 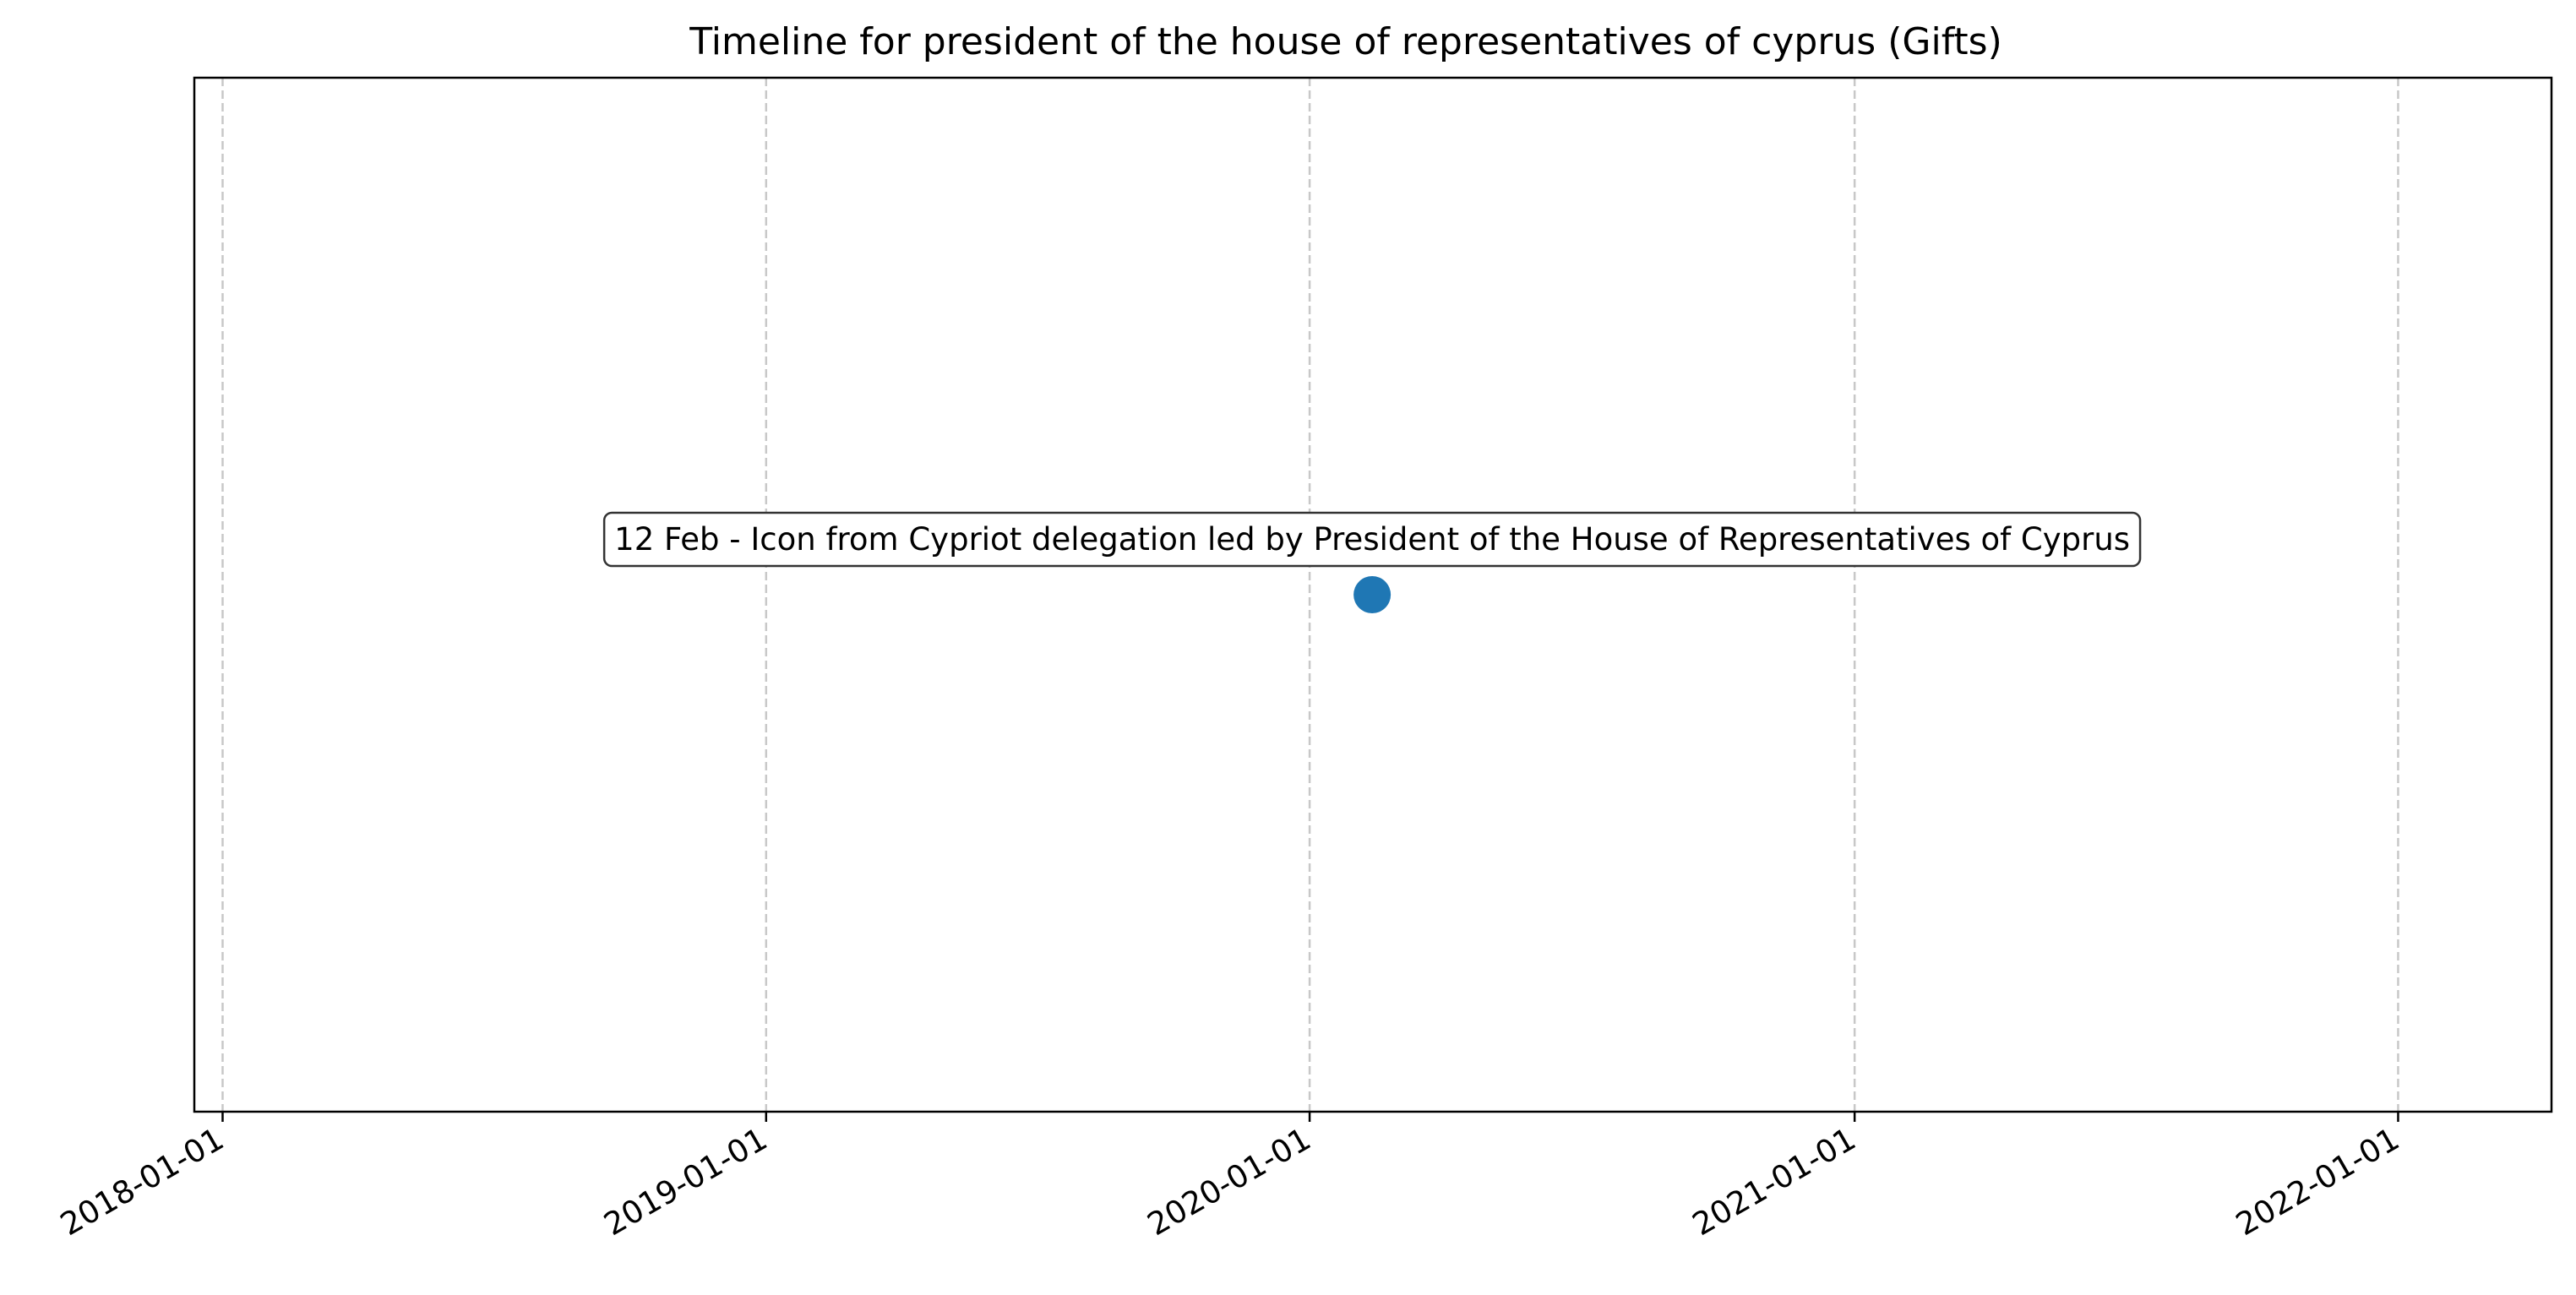 What do you see at coordinates (142, 1182) in the screenshot?
I see `x-tick-label: 2018-01-01` at bounding box center [142, 1182].